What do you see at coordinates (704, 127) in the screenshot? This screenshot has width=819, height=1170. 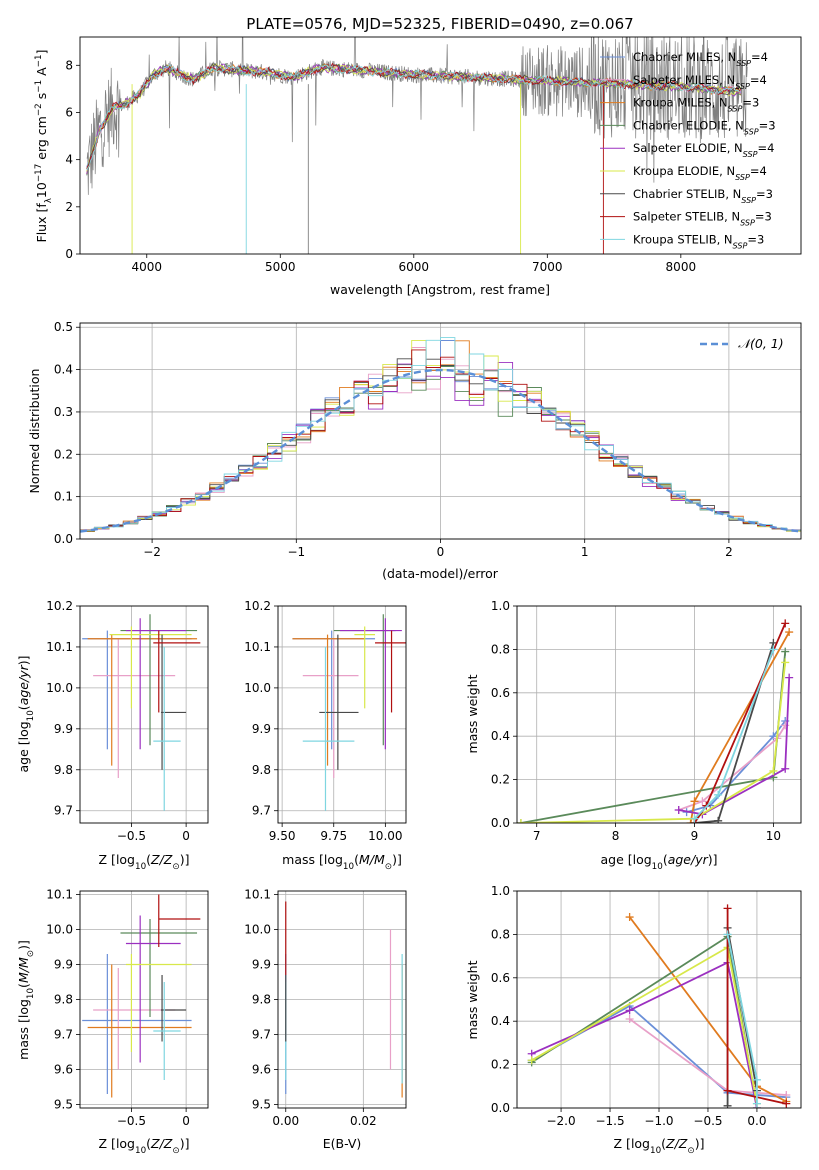 I see `legend-label-chabrier-elodie: Chabrier ELODIE, NSSP=3` at bounding box center [704, 127].